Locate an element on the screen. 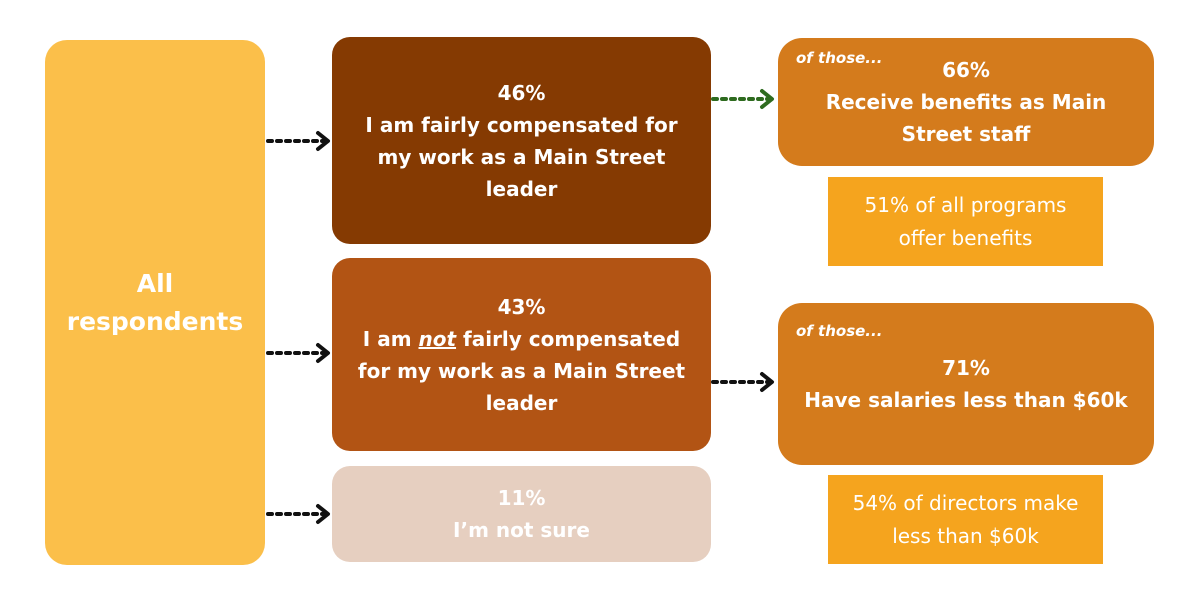 Image resolution: width=1200 pixels, height=600 pixels. arrow-to-not-fairly-compensated is located at coordinates (298, 353).